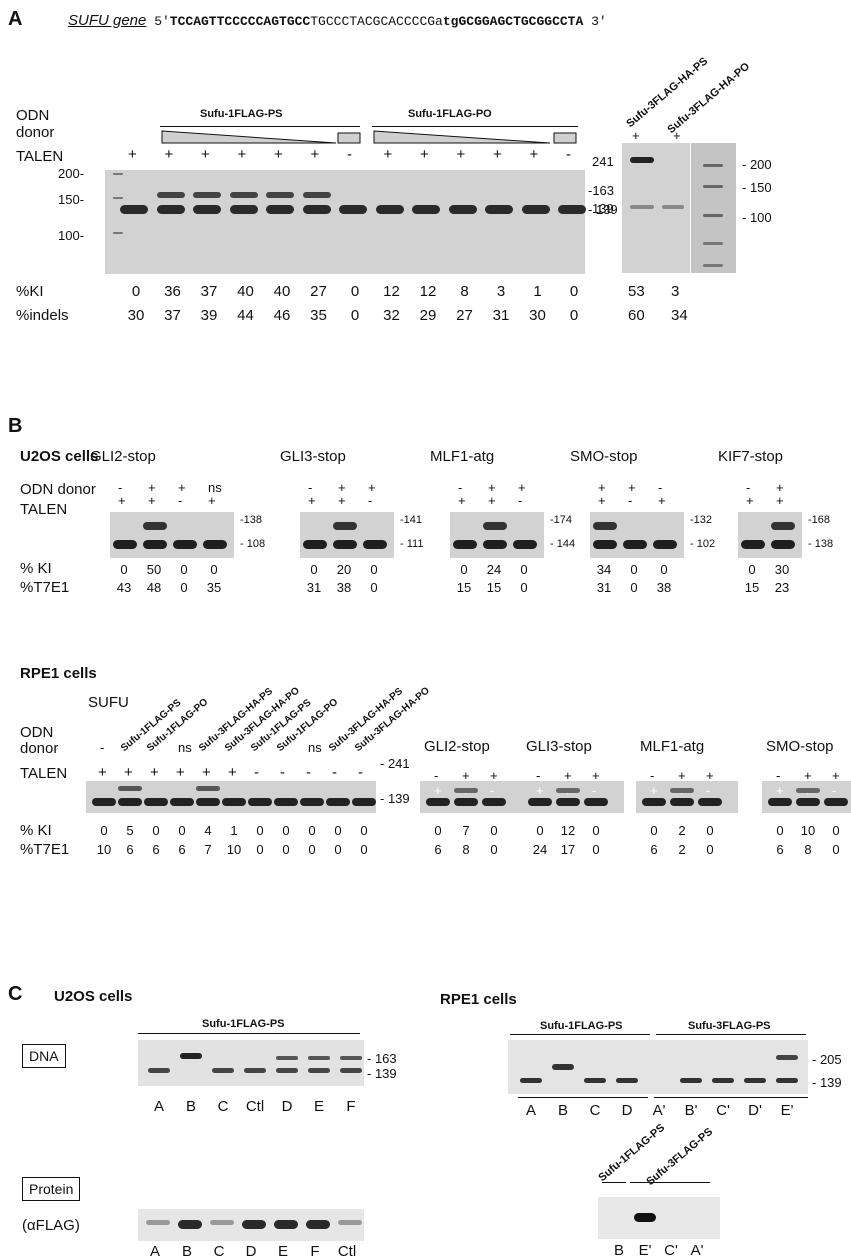 Image resolution: width=851 pixels, height=1260 pixels. What do you see at coordinates (457, 746) in the screenshot?
I see `rpe-gene-title: GLI2-stop` at bounding box center [457, 746].